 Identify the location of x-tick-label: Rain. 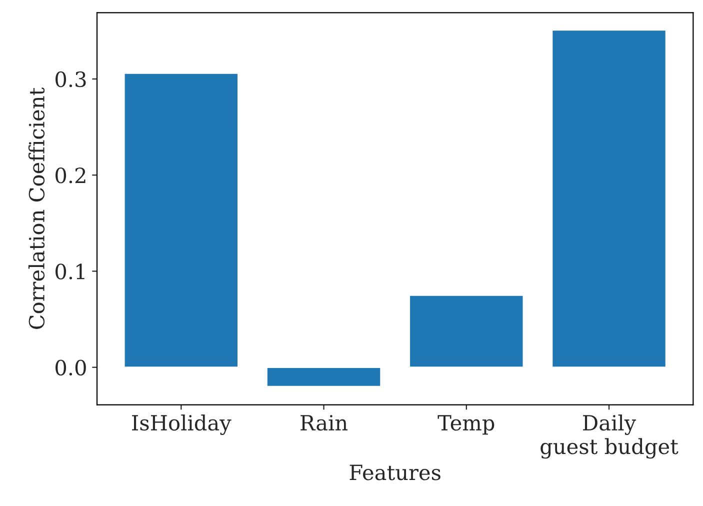
(324, 423).